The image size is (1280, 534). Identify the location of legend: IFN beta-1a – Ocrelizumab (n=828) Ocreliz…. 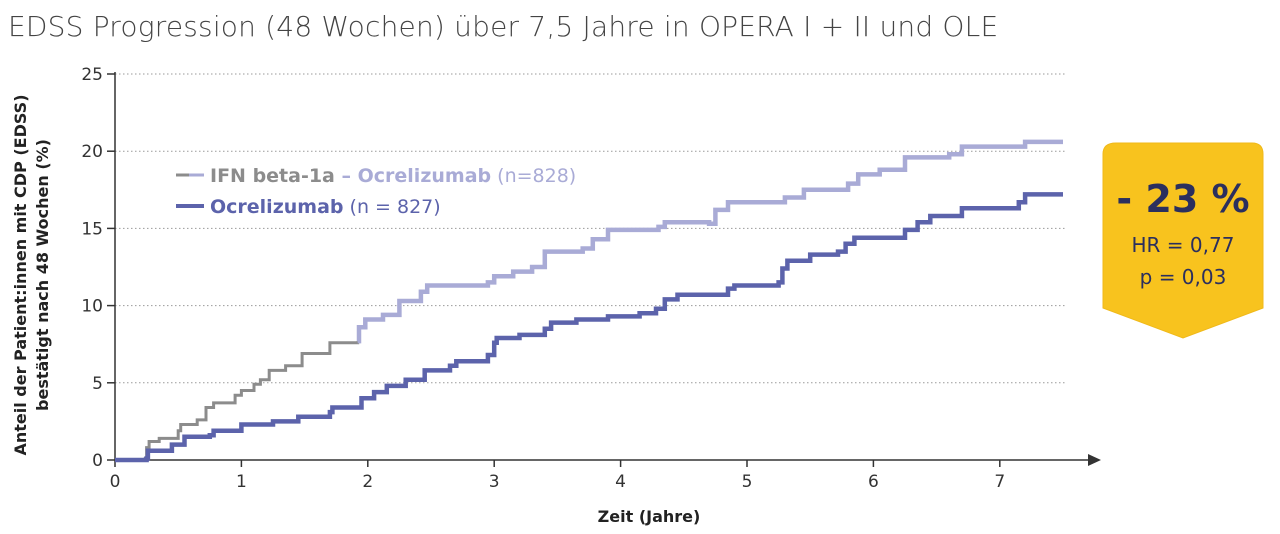
(376, 191).